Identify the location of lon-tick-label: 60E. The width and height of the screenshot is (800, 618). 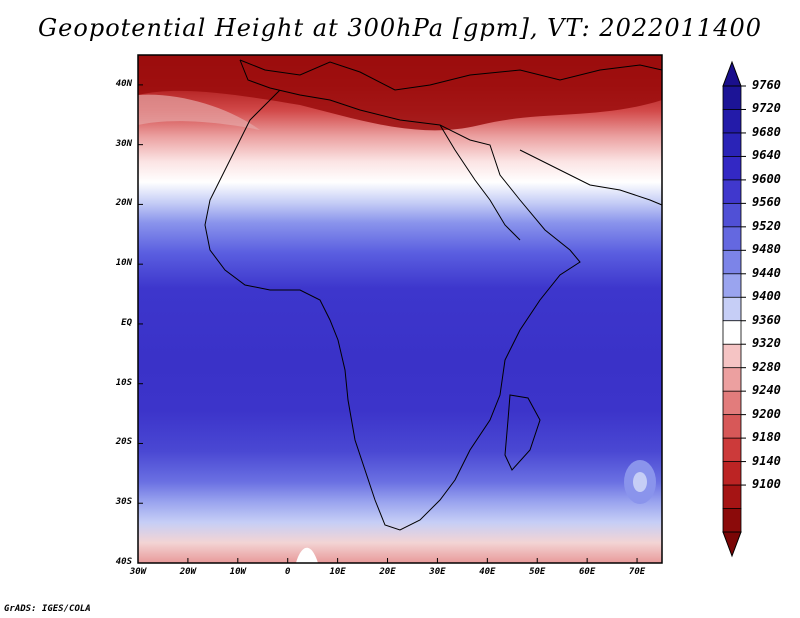
(587, 572).